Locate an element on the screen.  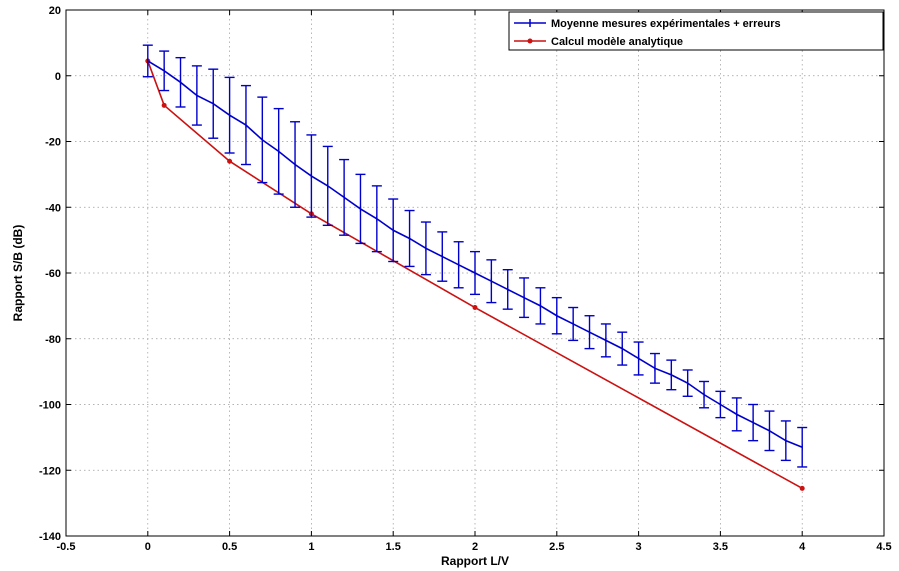
x-tick-label: 2 is located at coordinates (475, 547).